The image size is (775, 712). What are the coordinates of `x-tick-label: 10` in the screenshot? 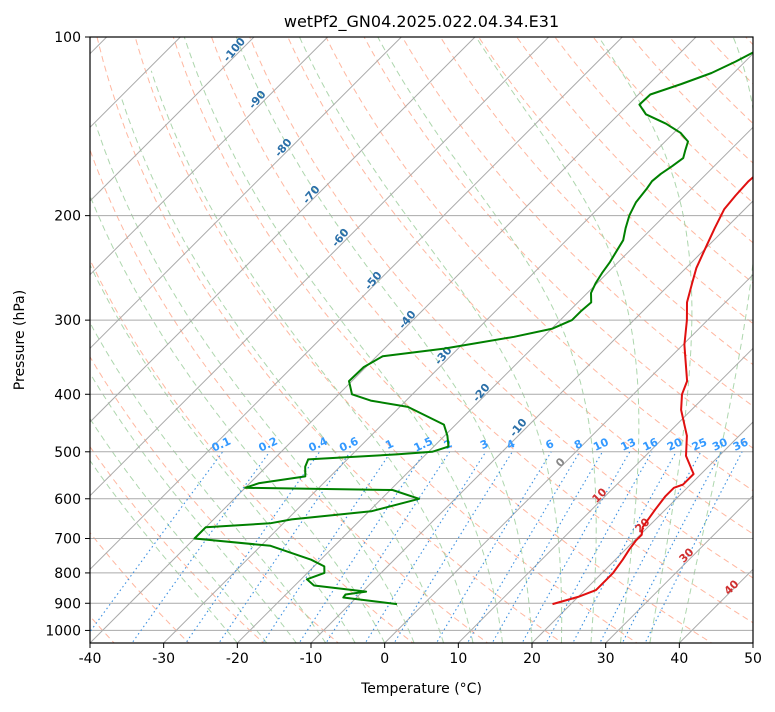 It's located at (458, 659).